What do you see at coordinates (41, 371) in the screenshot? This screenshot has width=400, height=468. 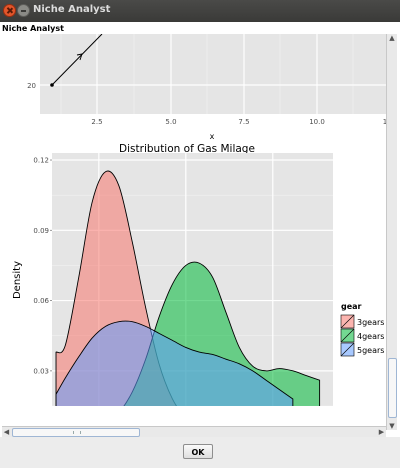 I see `y-tick-label: 0.03` at bounding box center [41, 371].